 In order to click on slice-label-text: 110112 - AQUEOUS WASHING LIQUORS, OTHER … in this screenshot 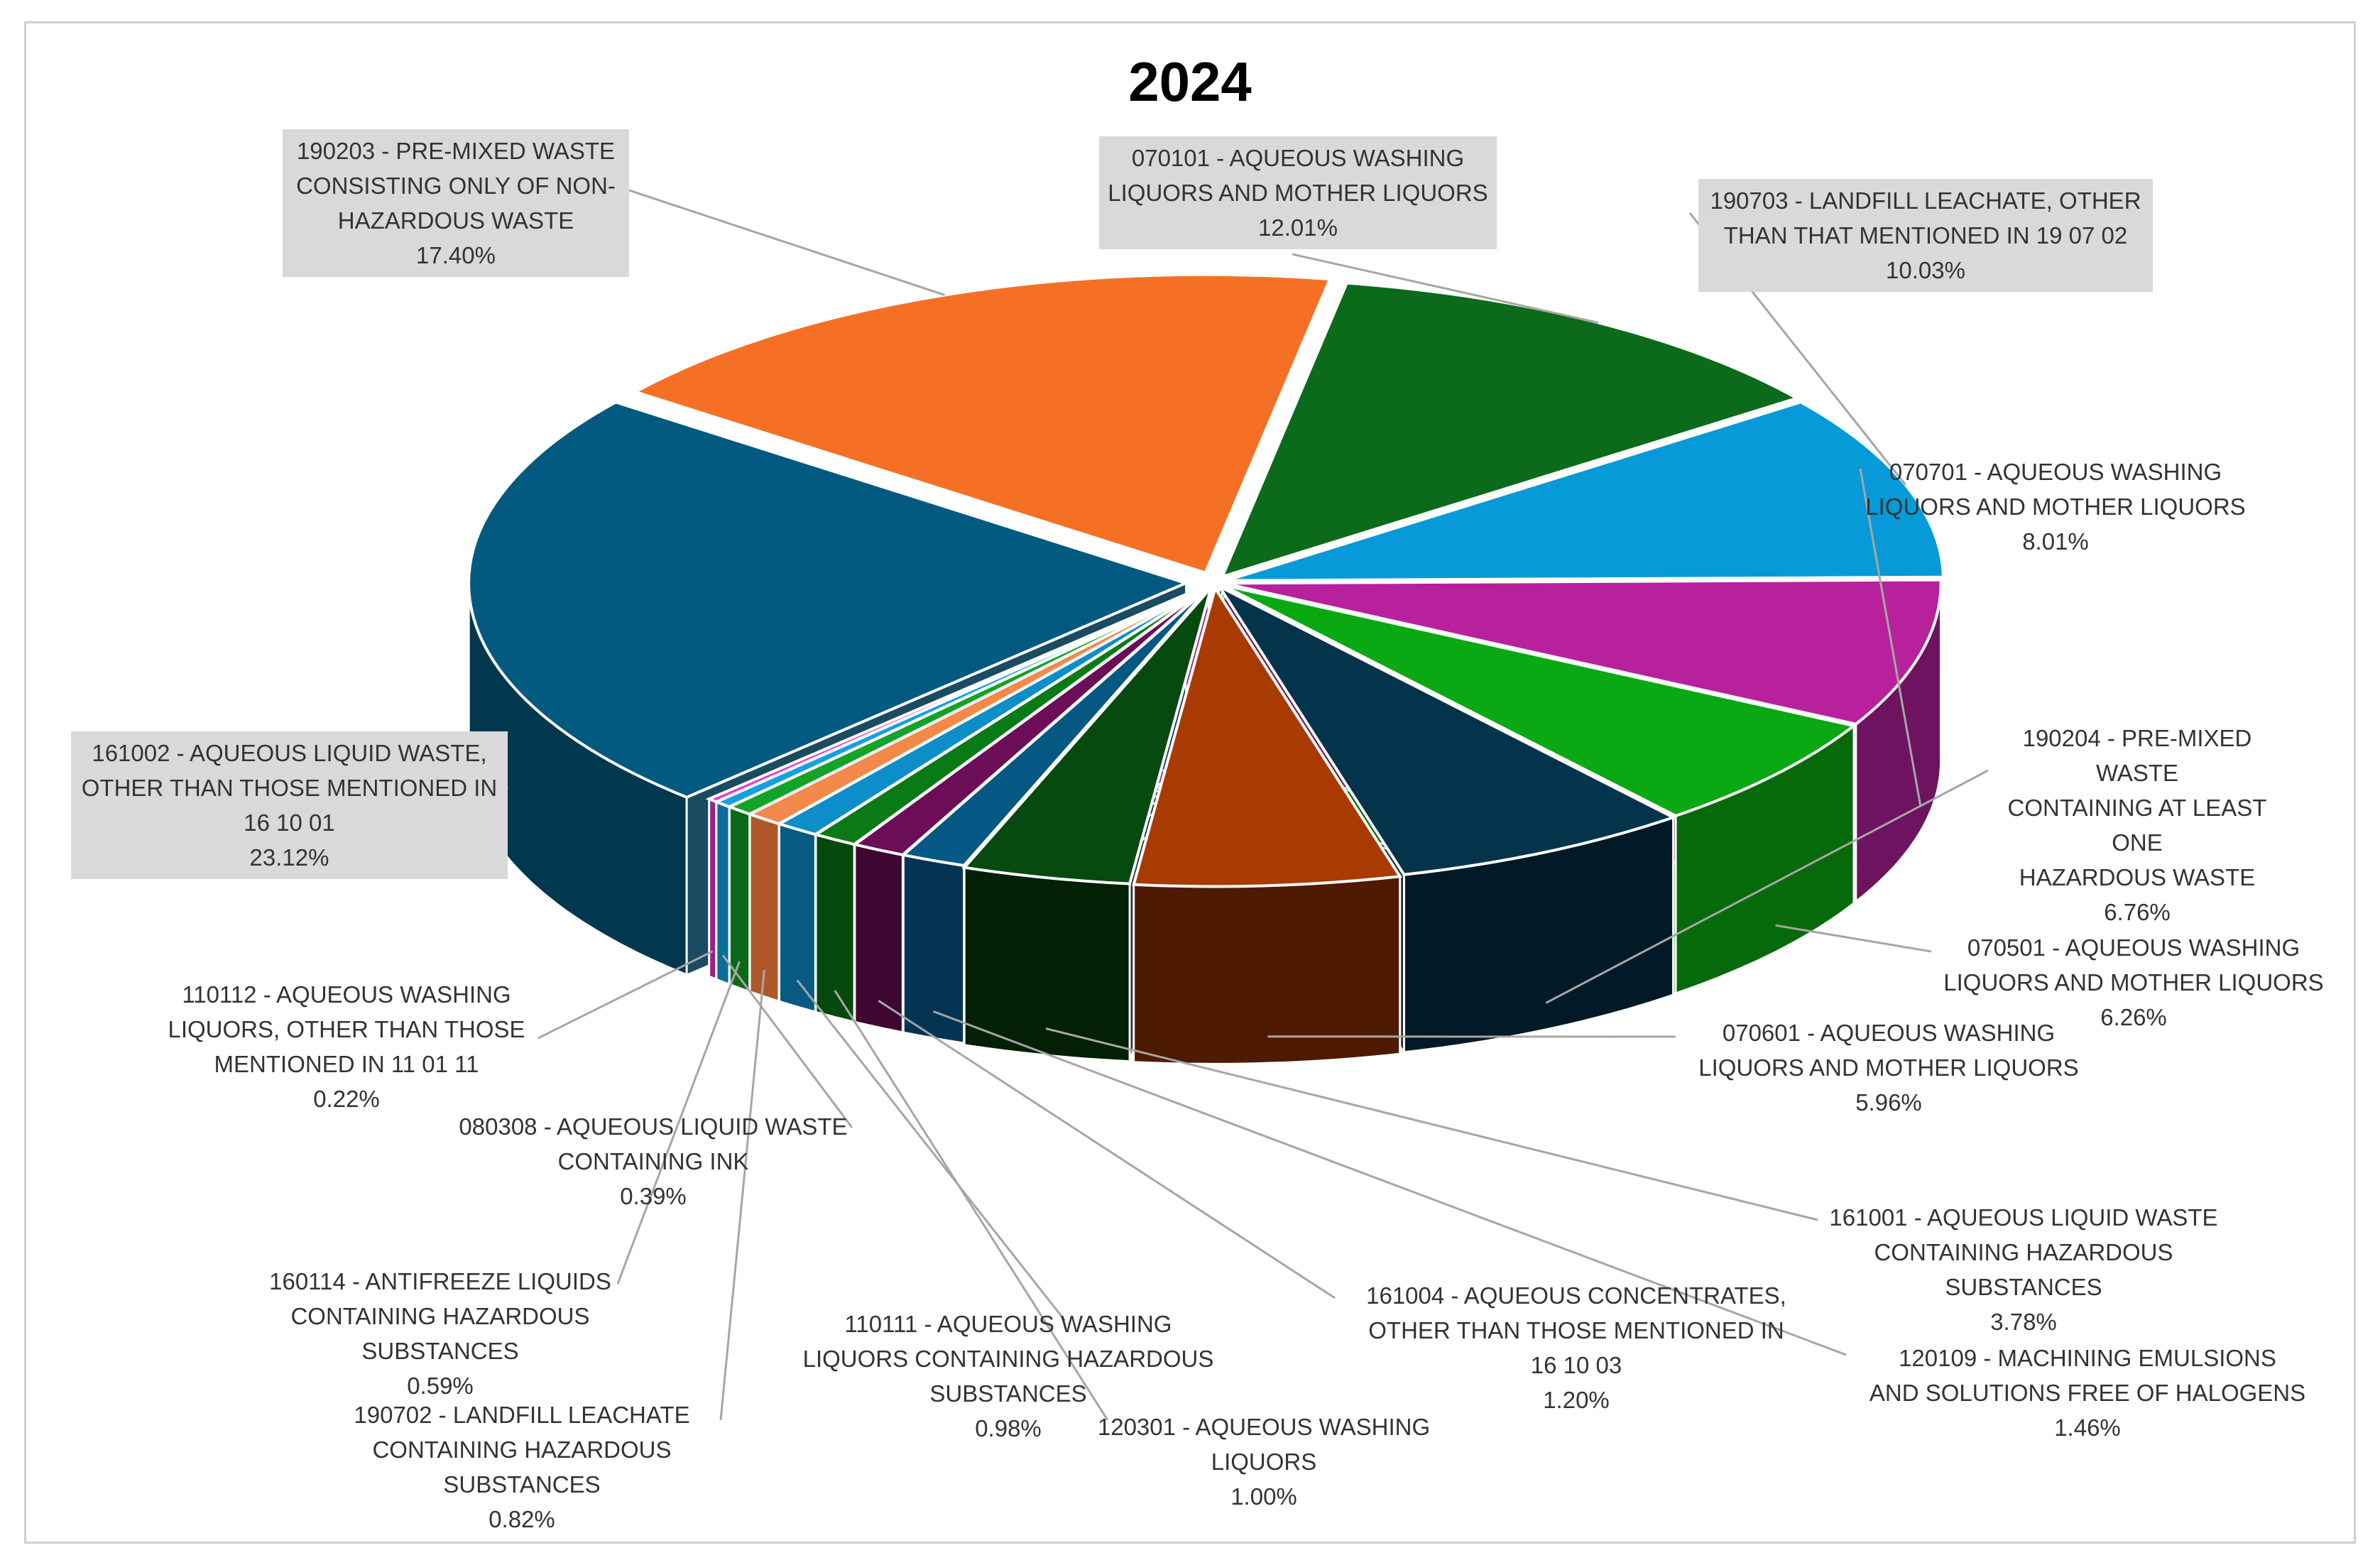, I will do `click(347, 1029)`.